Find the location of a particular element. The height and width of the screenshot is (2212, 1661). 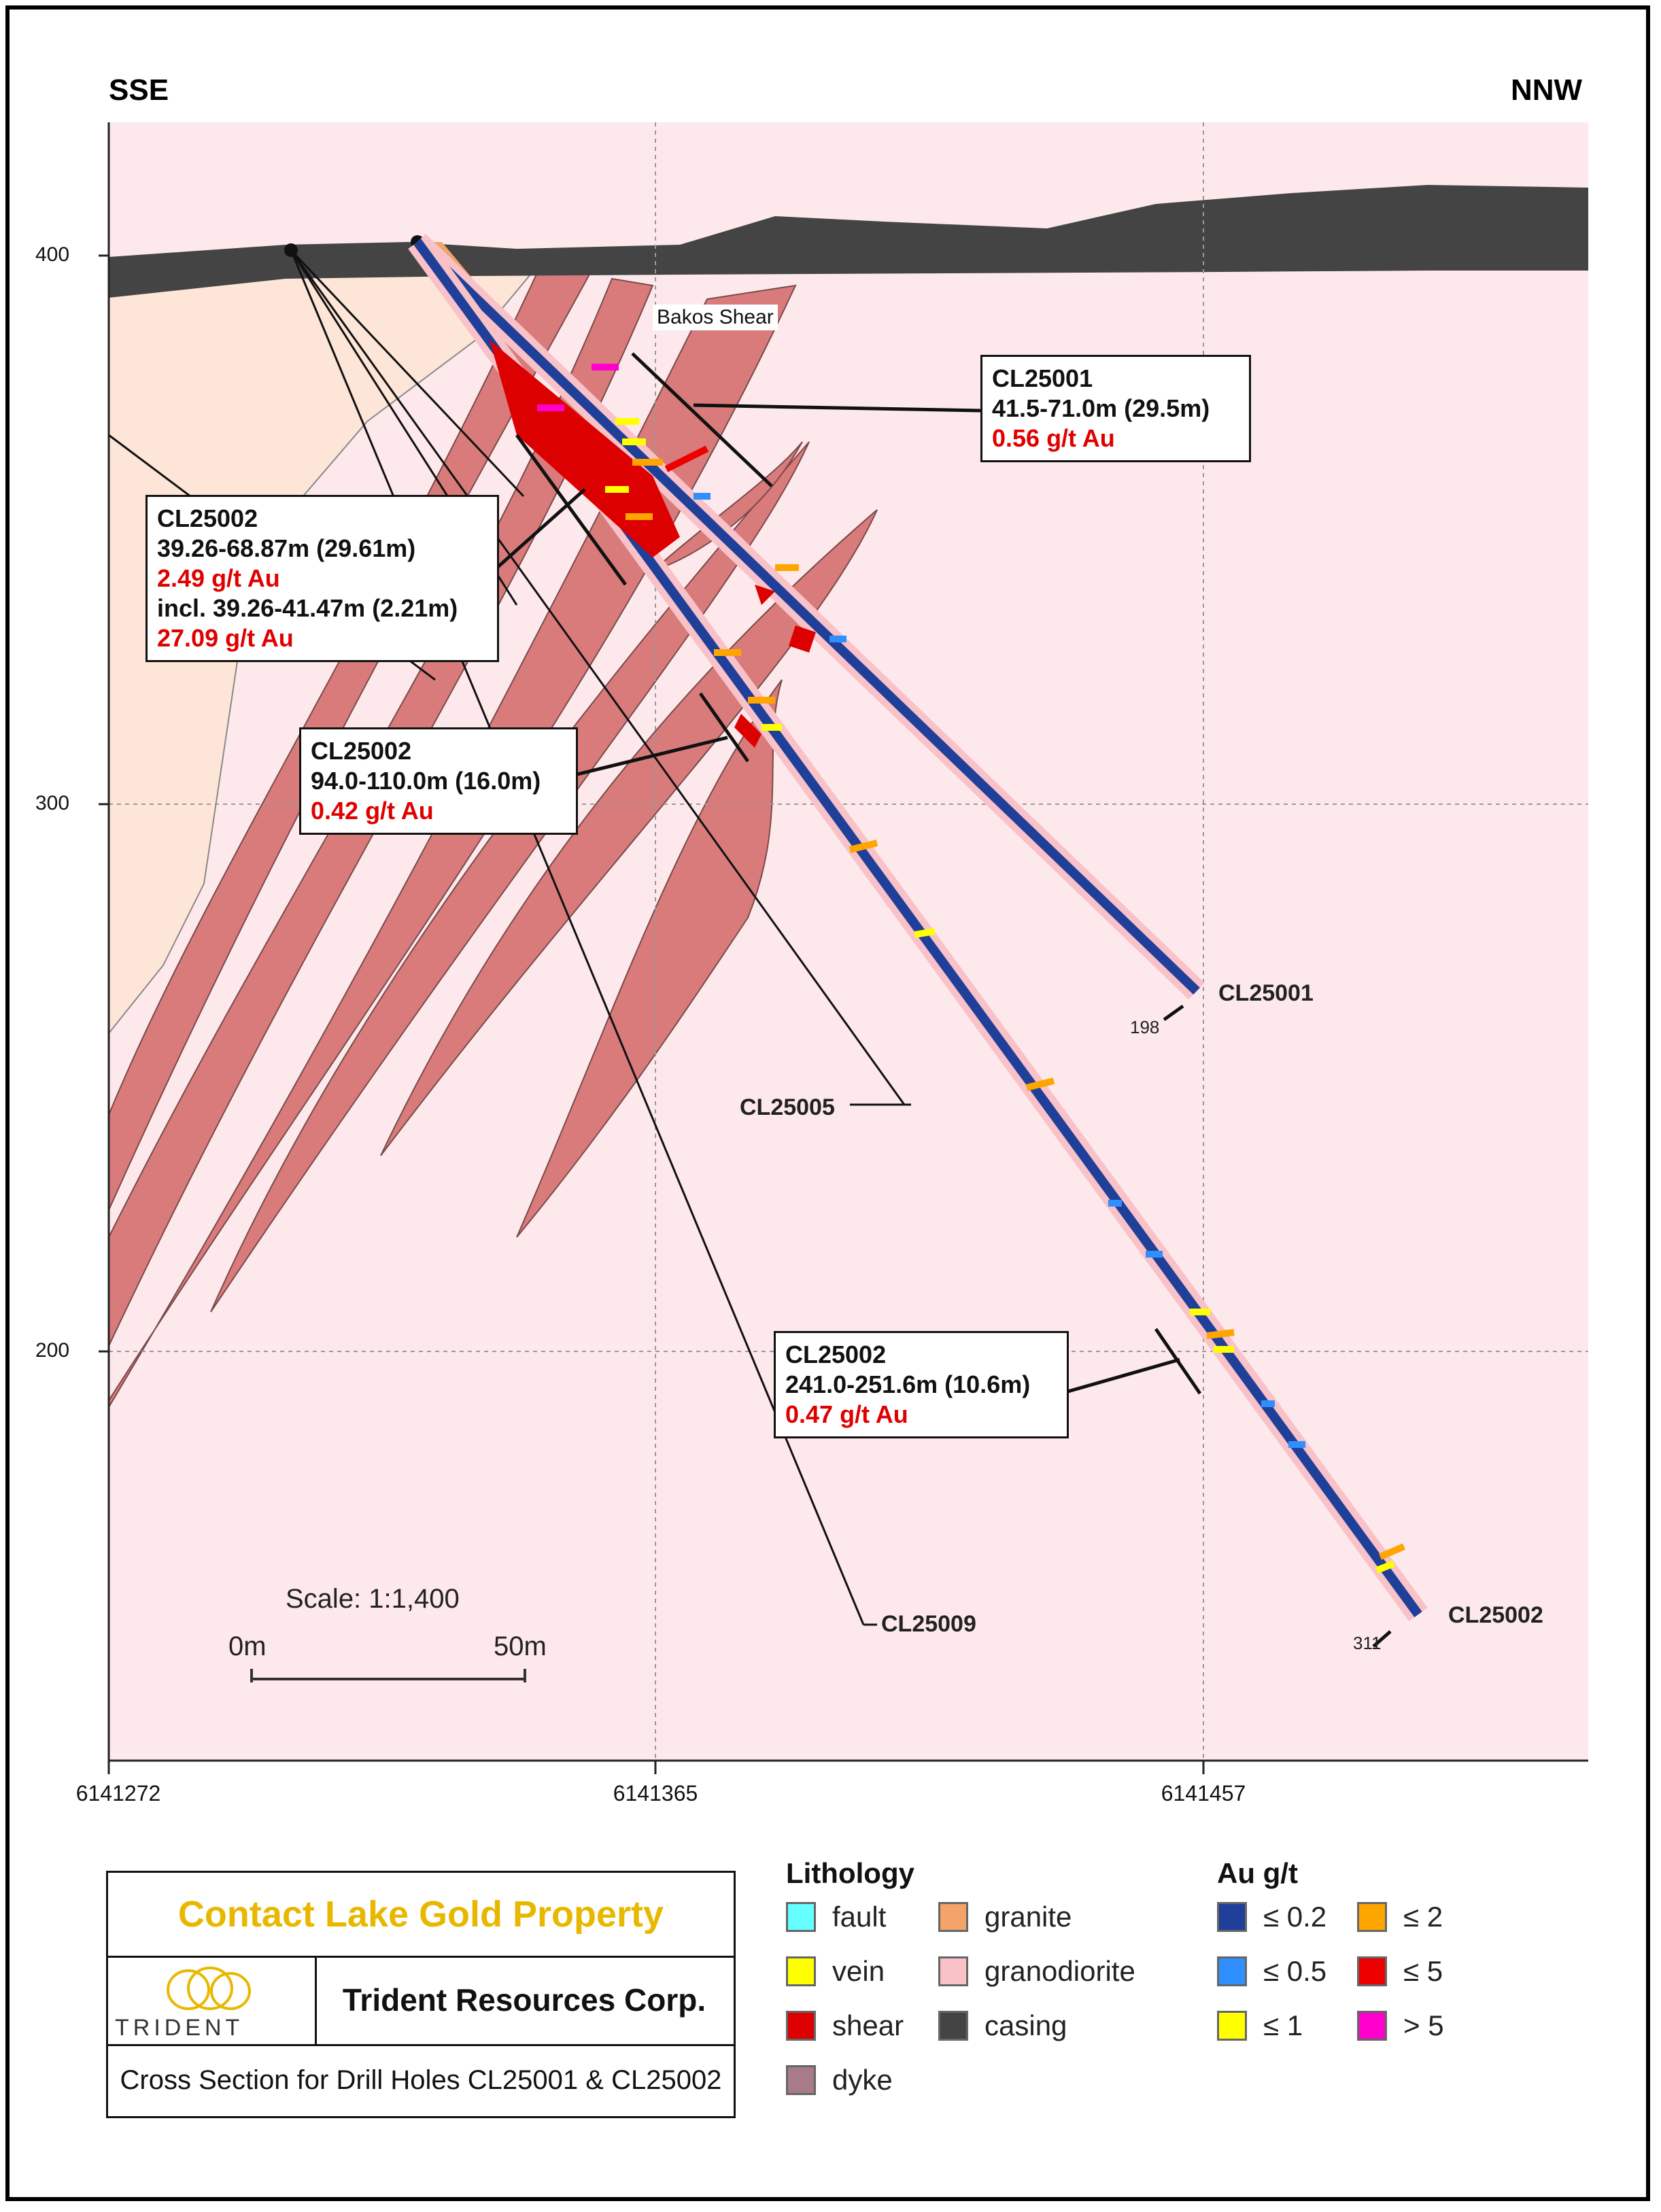

legend-label: granite is located at coordinates (1028, 1917).